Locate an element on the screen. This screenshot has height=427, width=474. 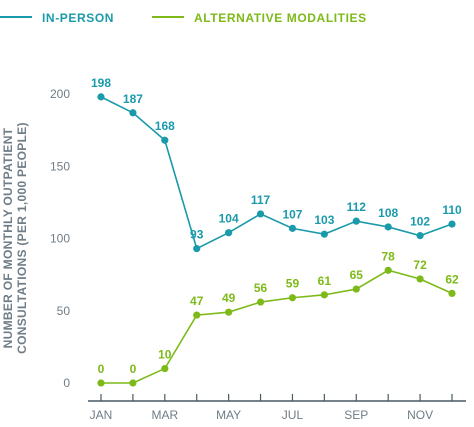
x-tick-label: MAY is located at coordinates (228, 415).